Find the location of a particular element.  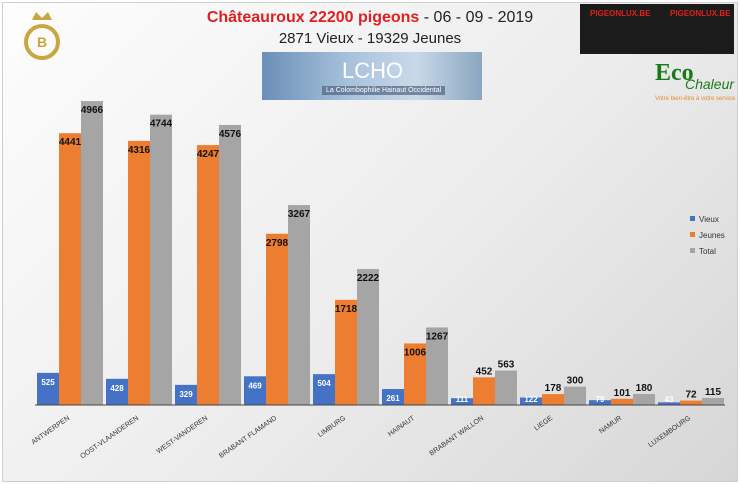

data-label: 563 is located at coordinates (506, 365).